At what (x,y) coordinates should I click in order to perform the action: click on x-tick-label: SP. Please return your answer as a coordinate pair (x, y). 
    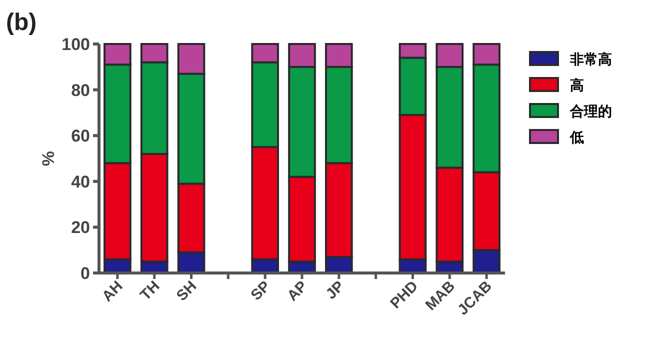
    Looking at the image, I should click on (261, 291).